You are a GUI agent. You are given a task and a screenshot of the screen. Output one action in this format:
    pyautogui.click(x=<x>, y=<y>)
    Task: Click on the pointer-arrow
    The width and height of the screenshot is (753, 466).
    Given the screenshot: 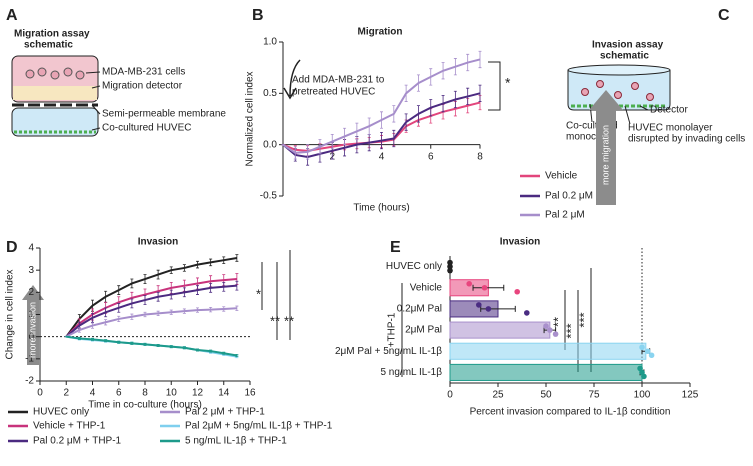 What is the action you would take?
    pyautogui.click(x=292, y=79)
    